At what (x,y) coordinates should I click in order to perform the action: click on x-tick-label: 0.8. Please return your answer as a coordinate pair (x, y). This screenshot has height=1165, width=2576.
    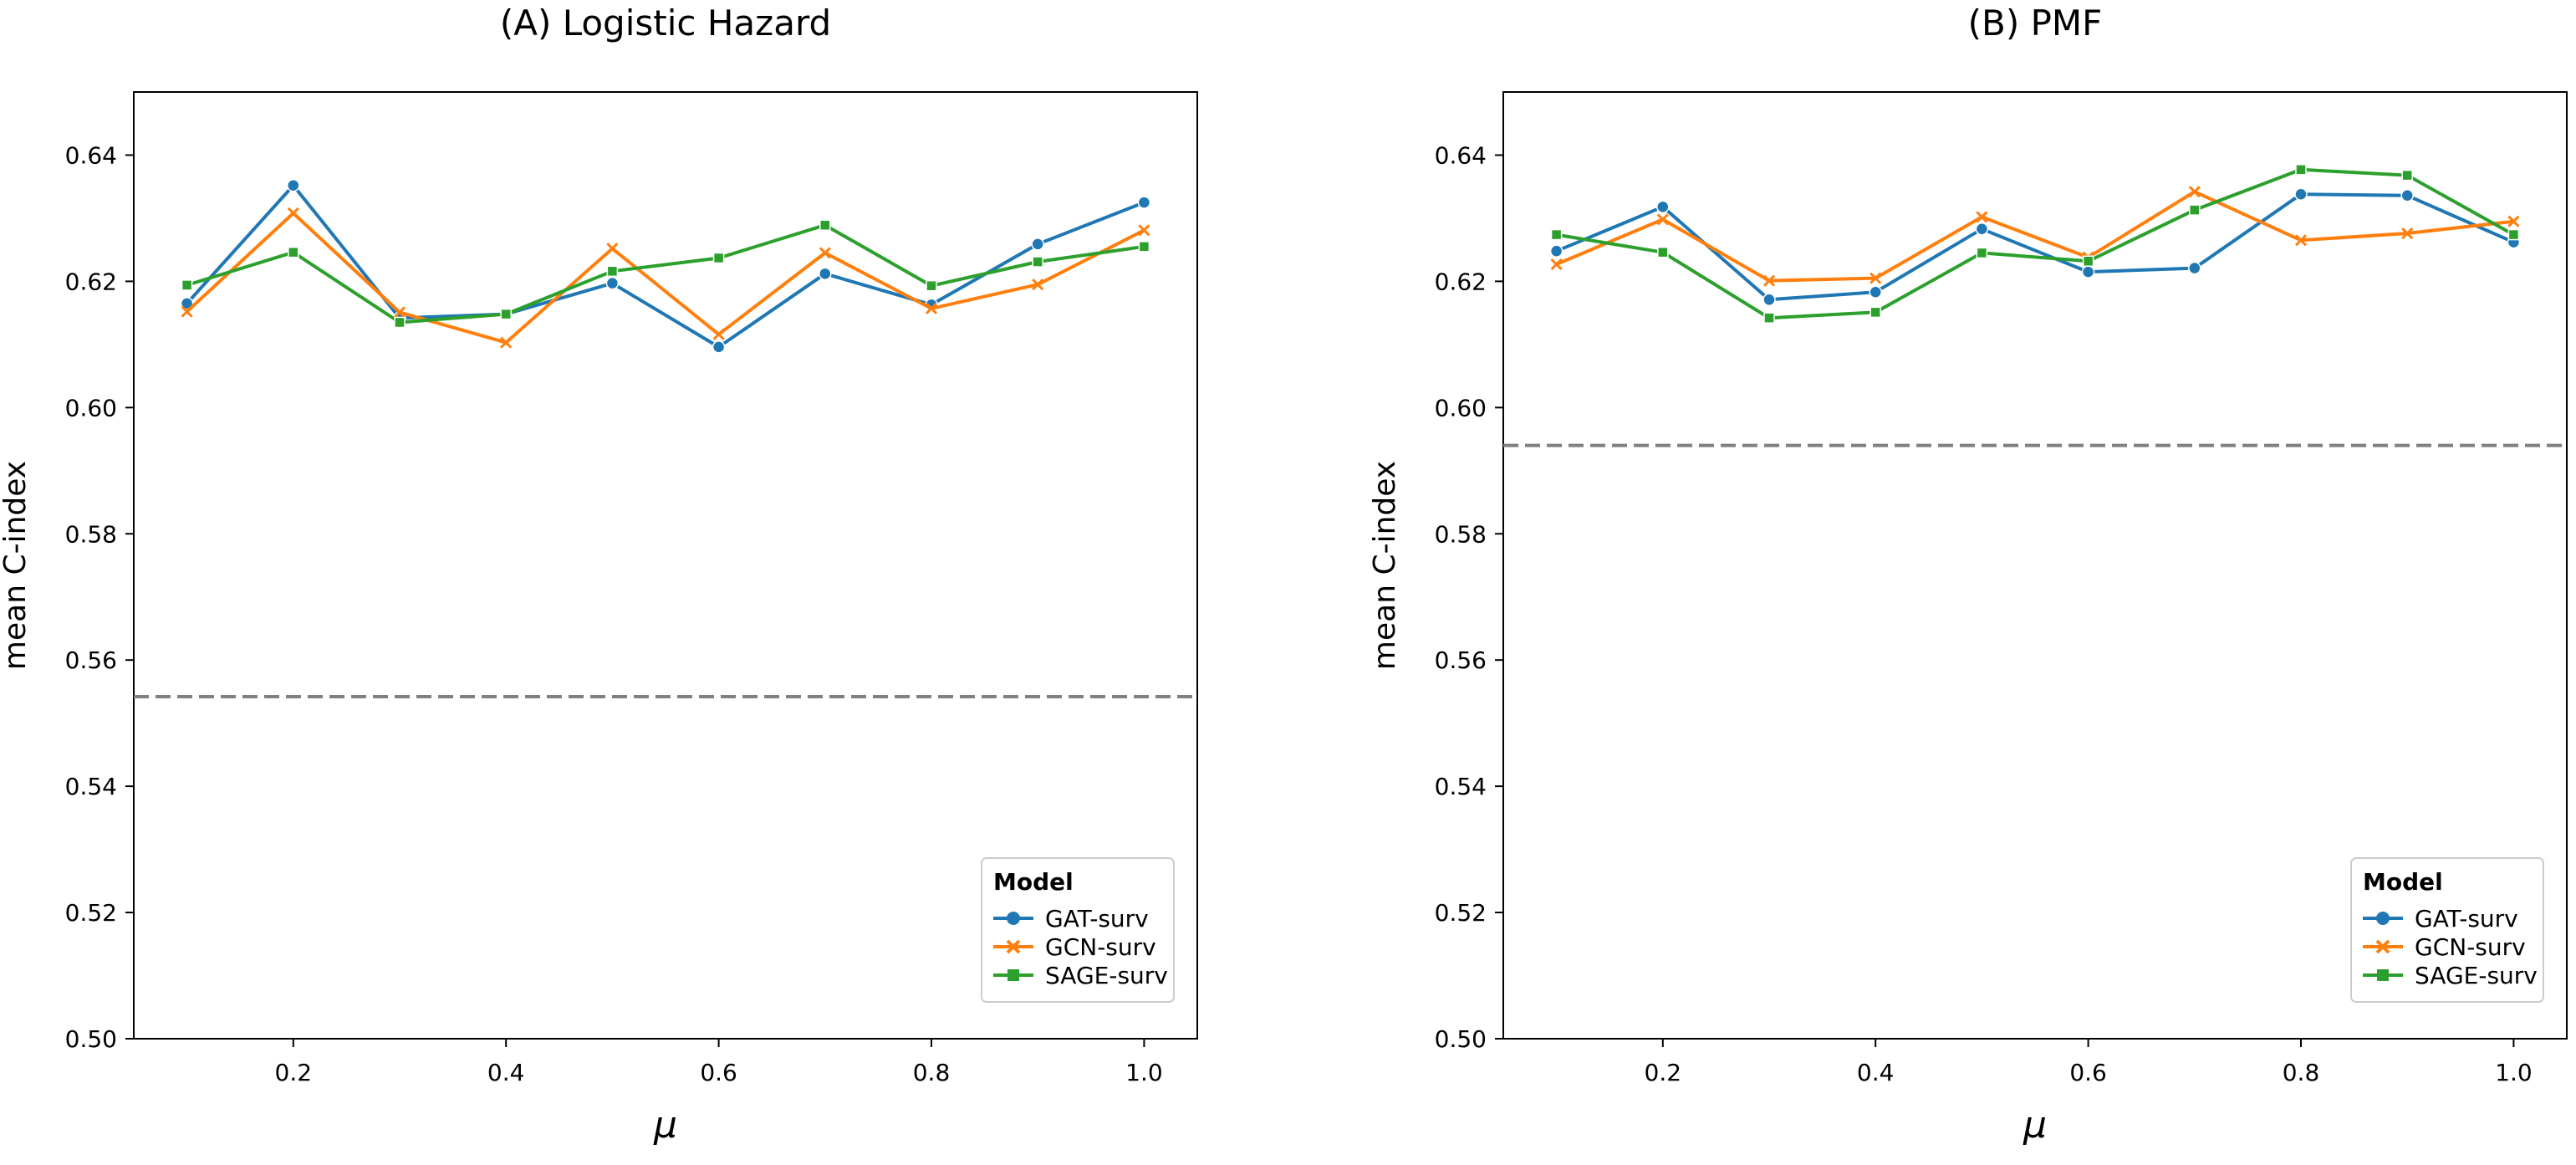
    Looking at the image, I should click on (932, 1073).